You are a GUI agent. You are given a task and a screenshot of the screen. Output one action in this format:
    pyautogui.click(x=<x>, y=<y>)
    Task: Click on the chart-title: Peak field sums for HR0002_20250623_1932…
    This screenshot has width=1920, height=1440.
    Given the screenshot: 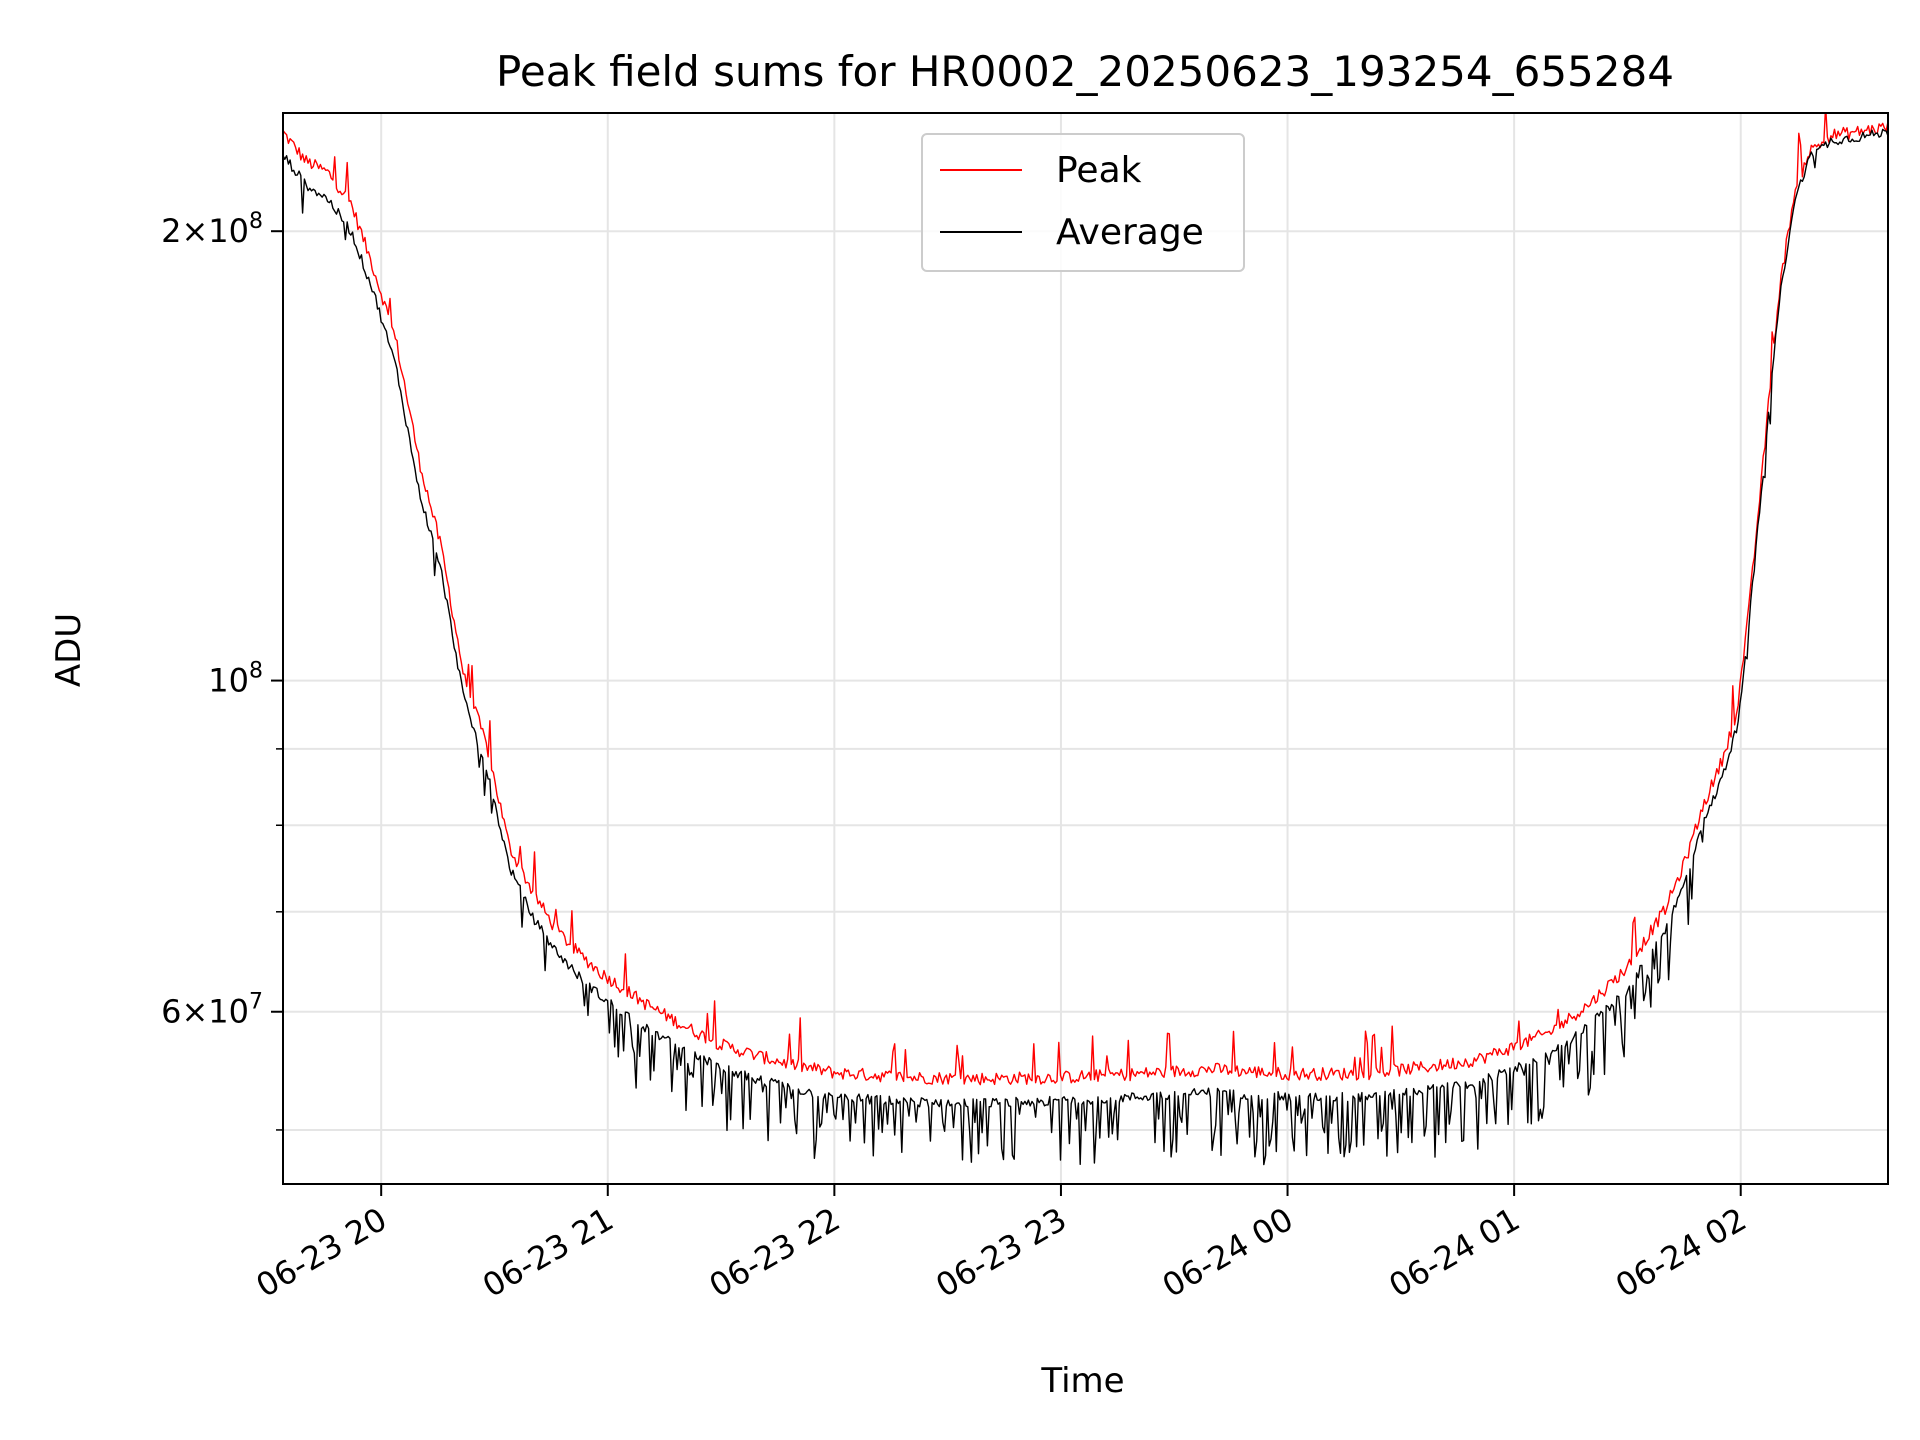 What is the action you would take?
    pyautogui.click(x=1085, y=71)
    